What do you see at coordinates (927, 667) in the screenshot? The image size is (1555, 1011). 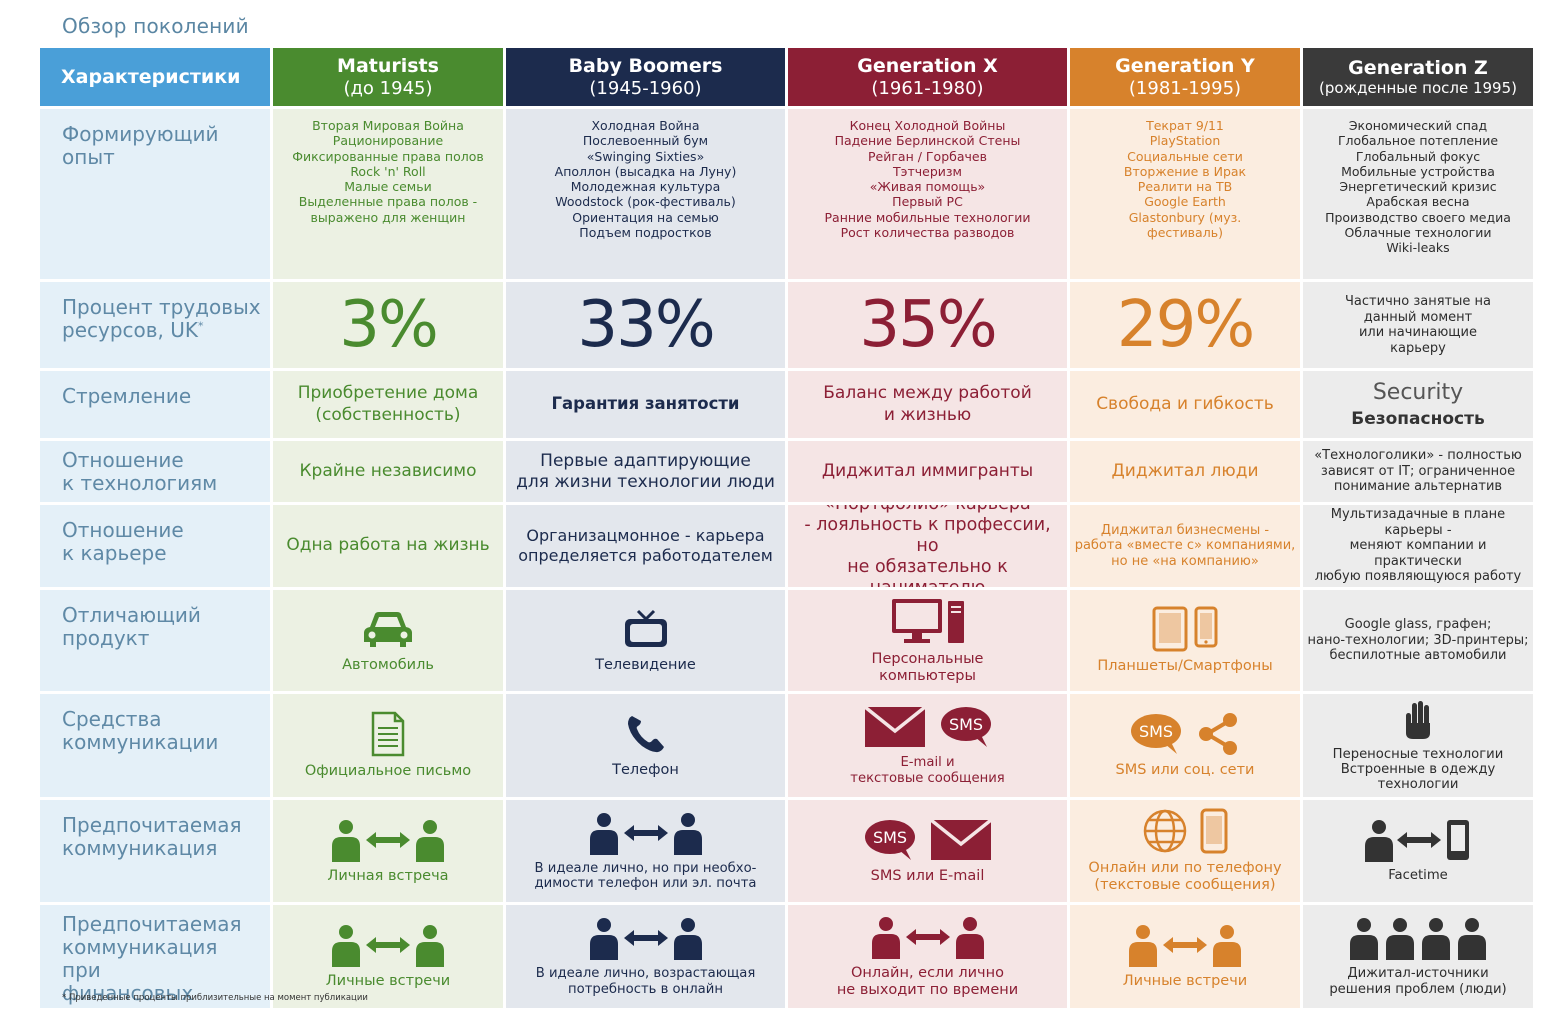 I see `product-caption: Персональные компьютеры` at bounding box center [927, 667].